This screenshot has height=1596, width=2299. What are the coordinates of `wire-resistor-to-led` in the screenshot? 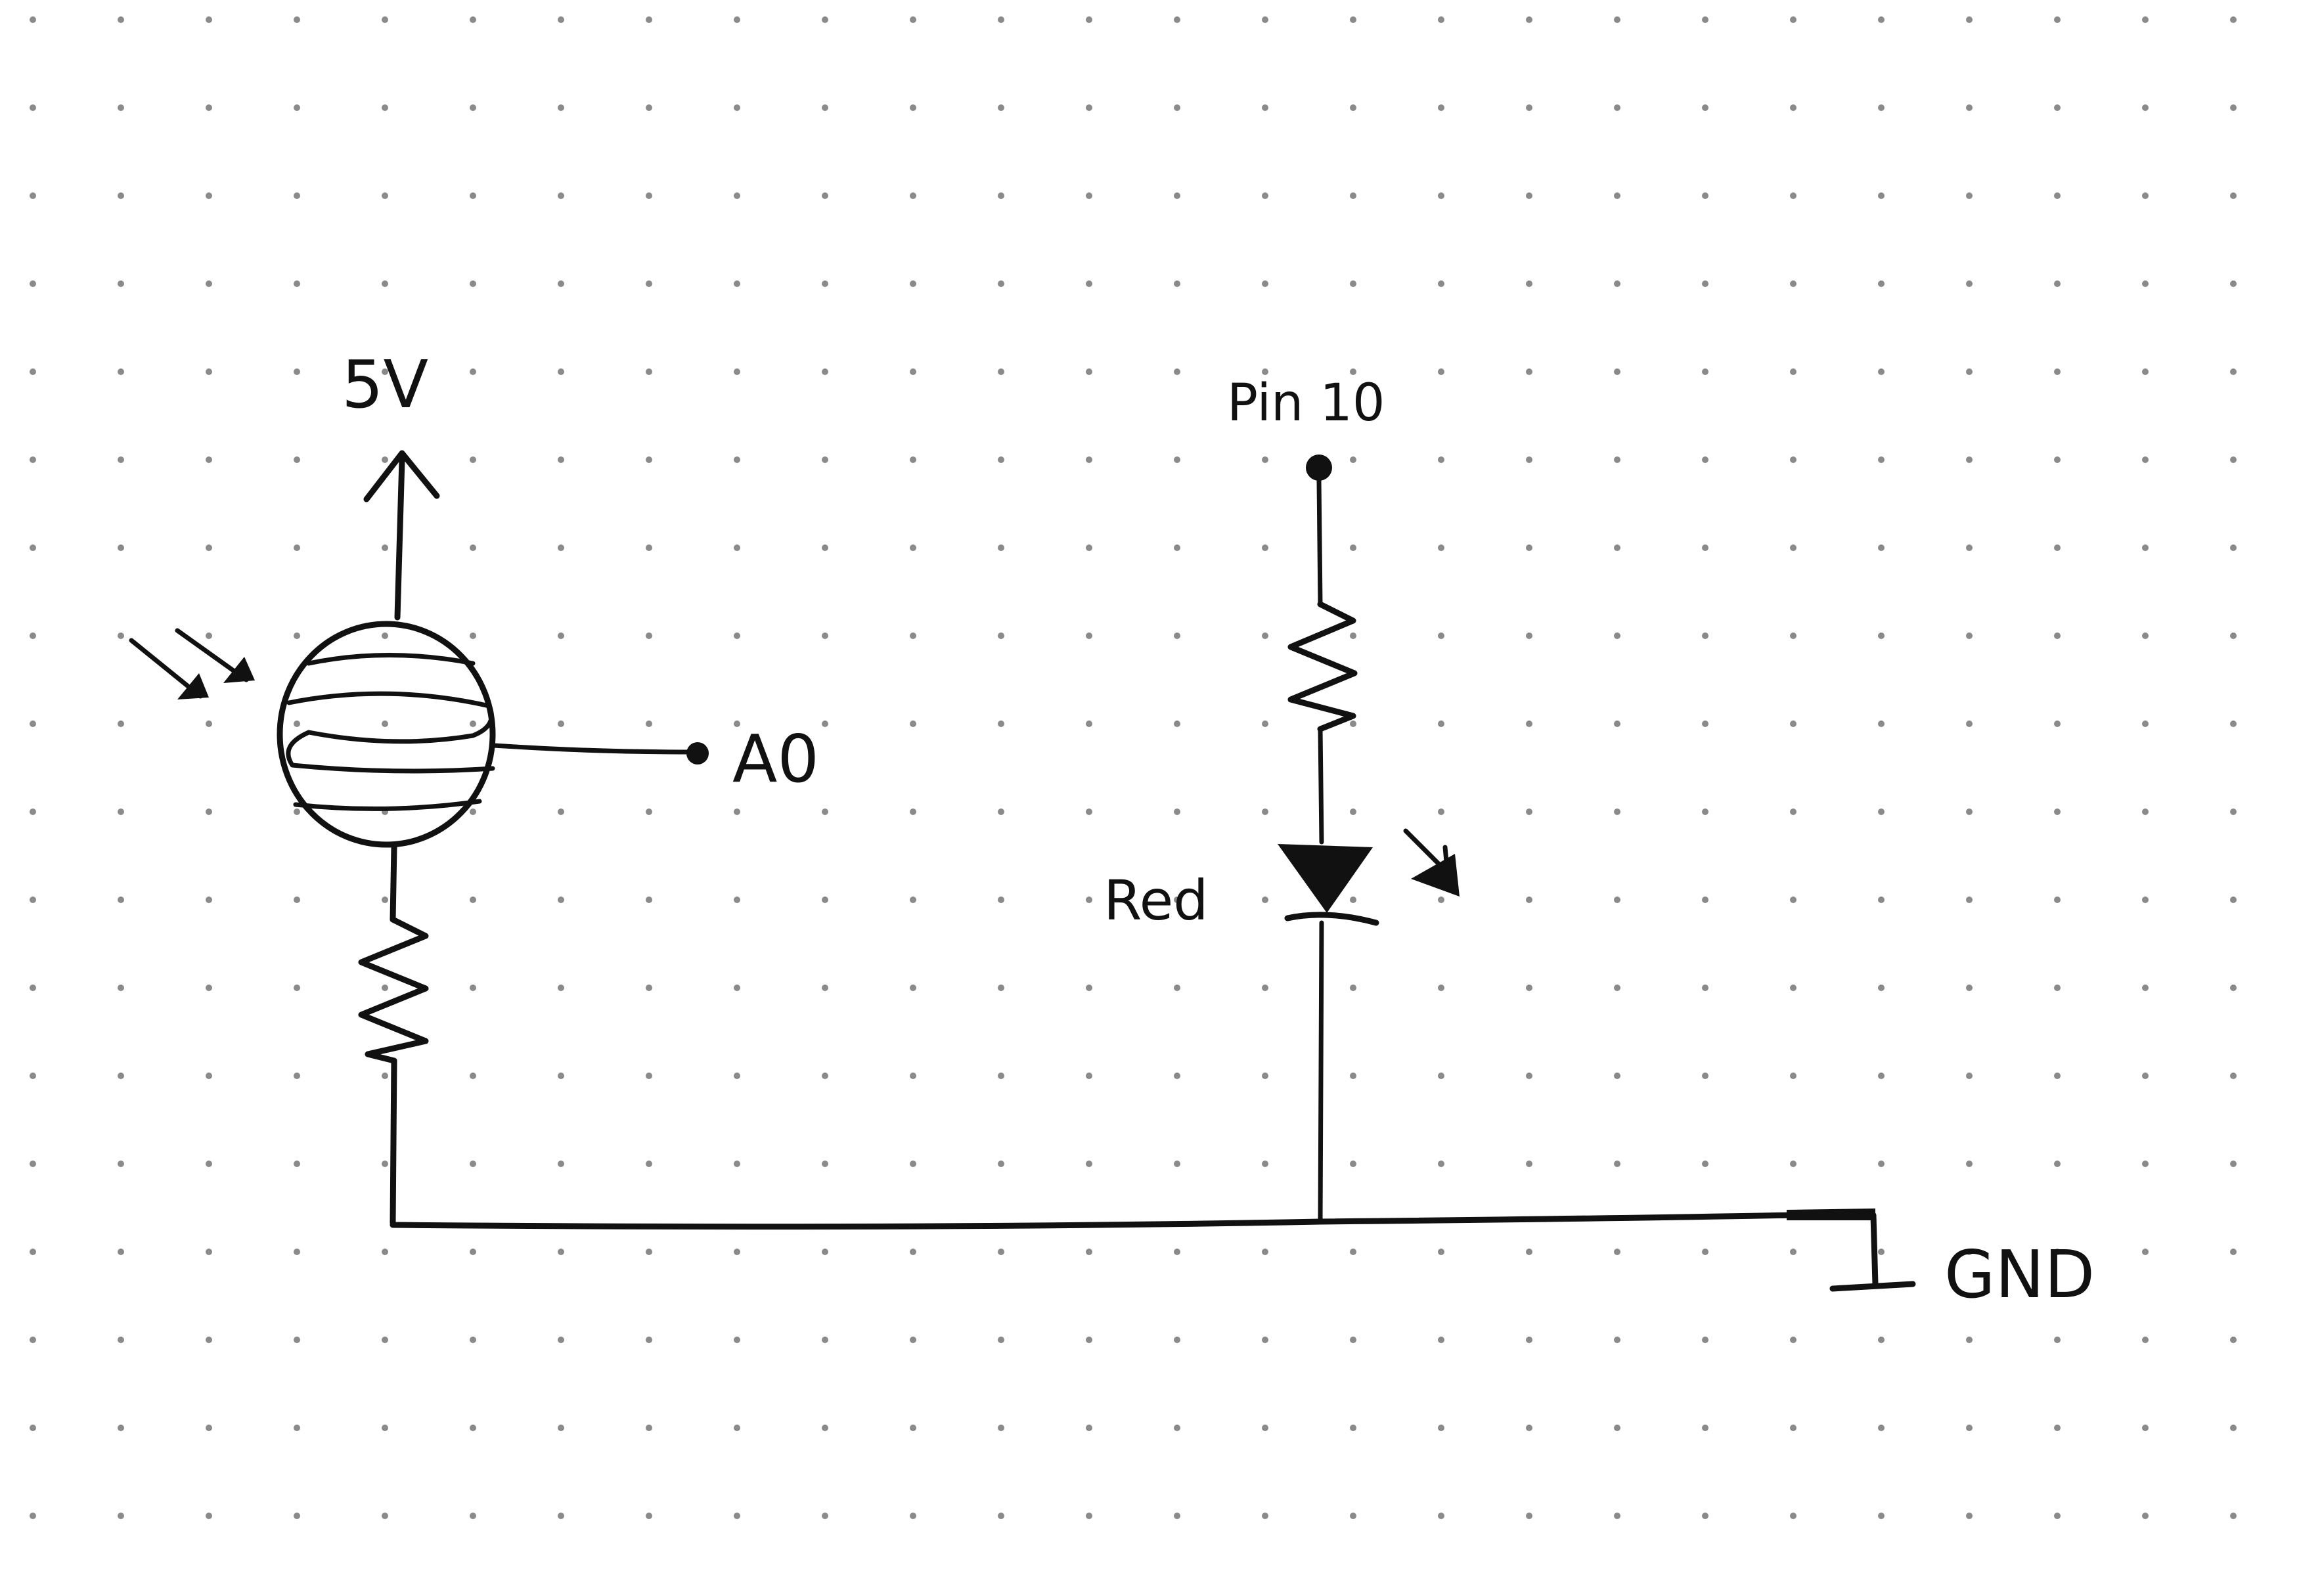 It's located at (1321, 785).